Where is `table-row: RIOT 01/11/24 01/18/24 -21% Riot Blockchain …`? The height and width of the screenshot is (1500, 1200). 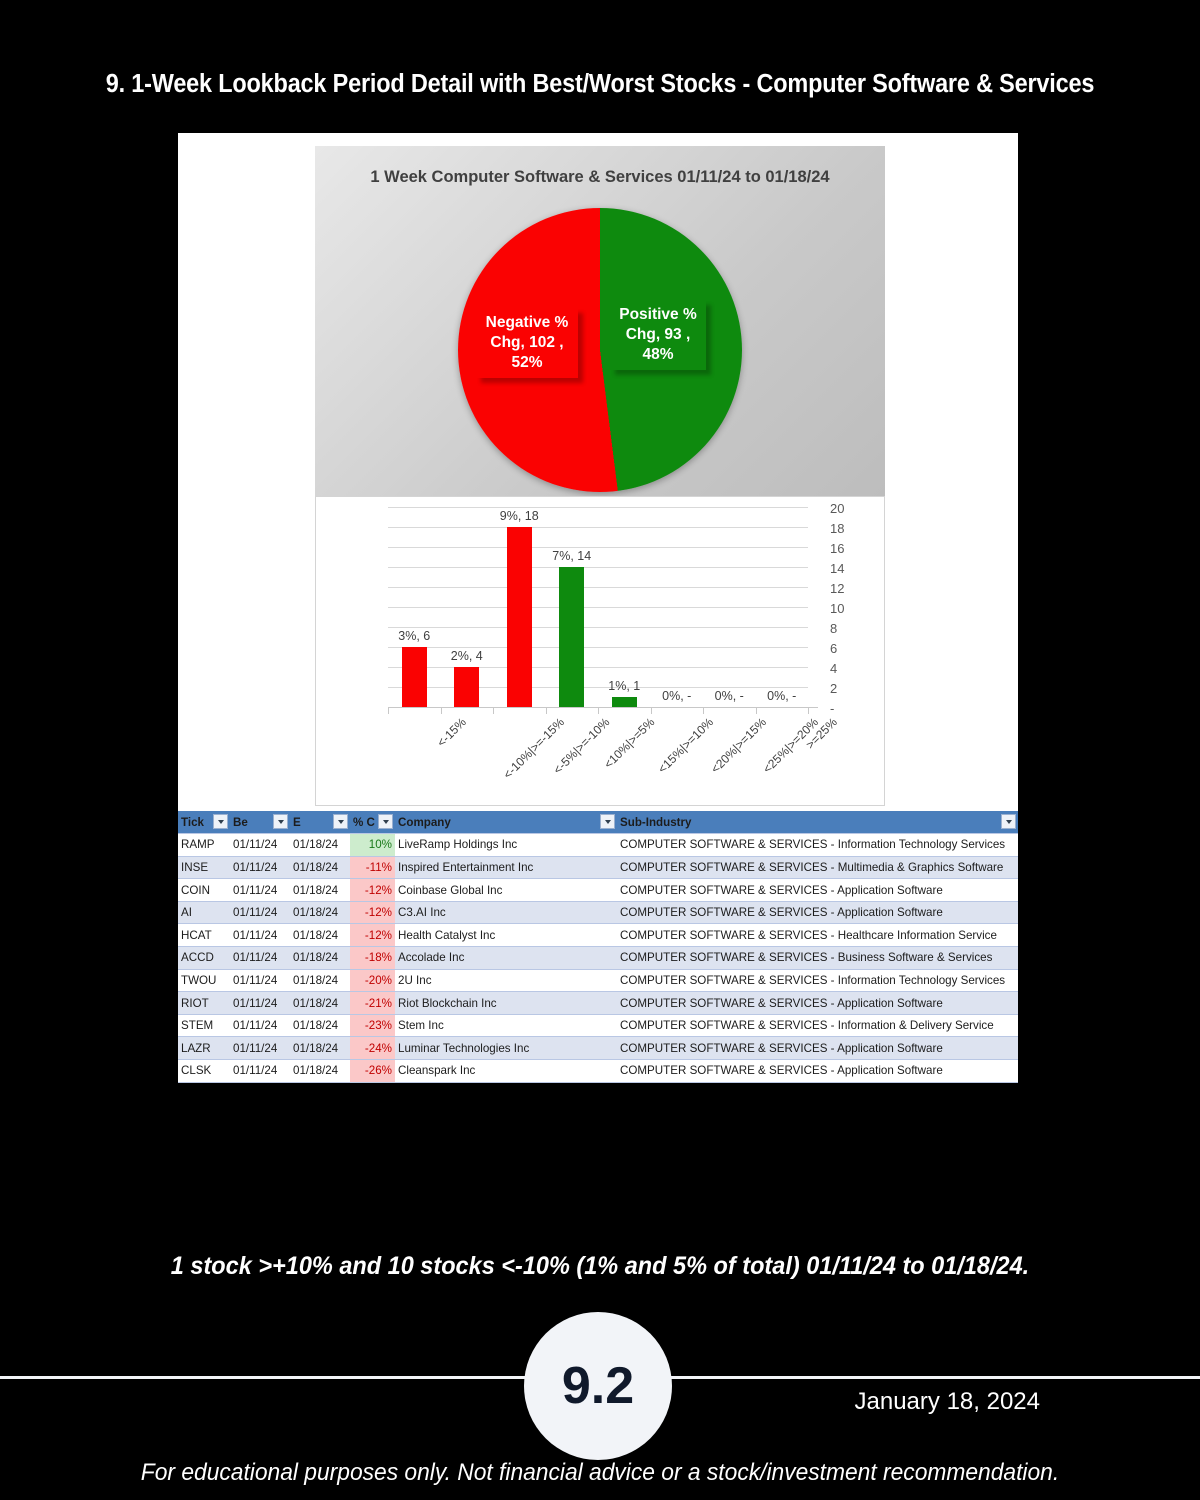 table-row: RIOT 01/11/24 01/18/24 -21% Riot Blockchain … is located at coordinates (598, 1003).